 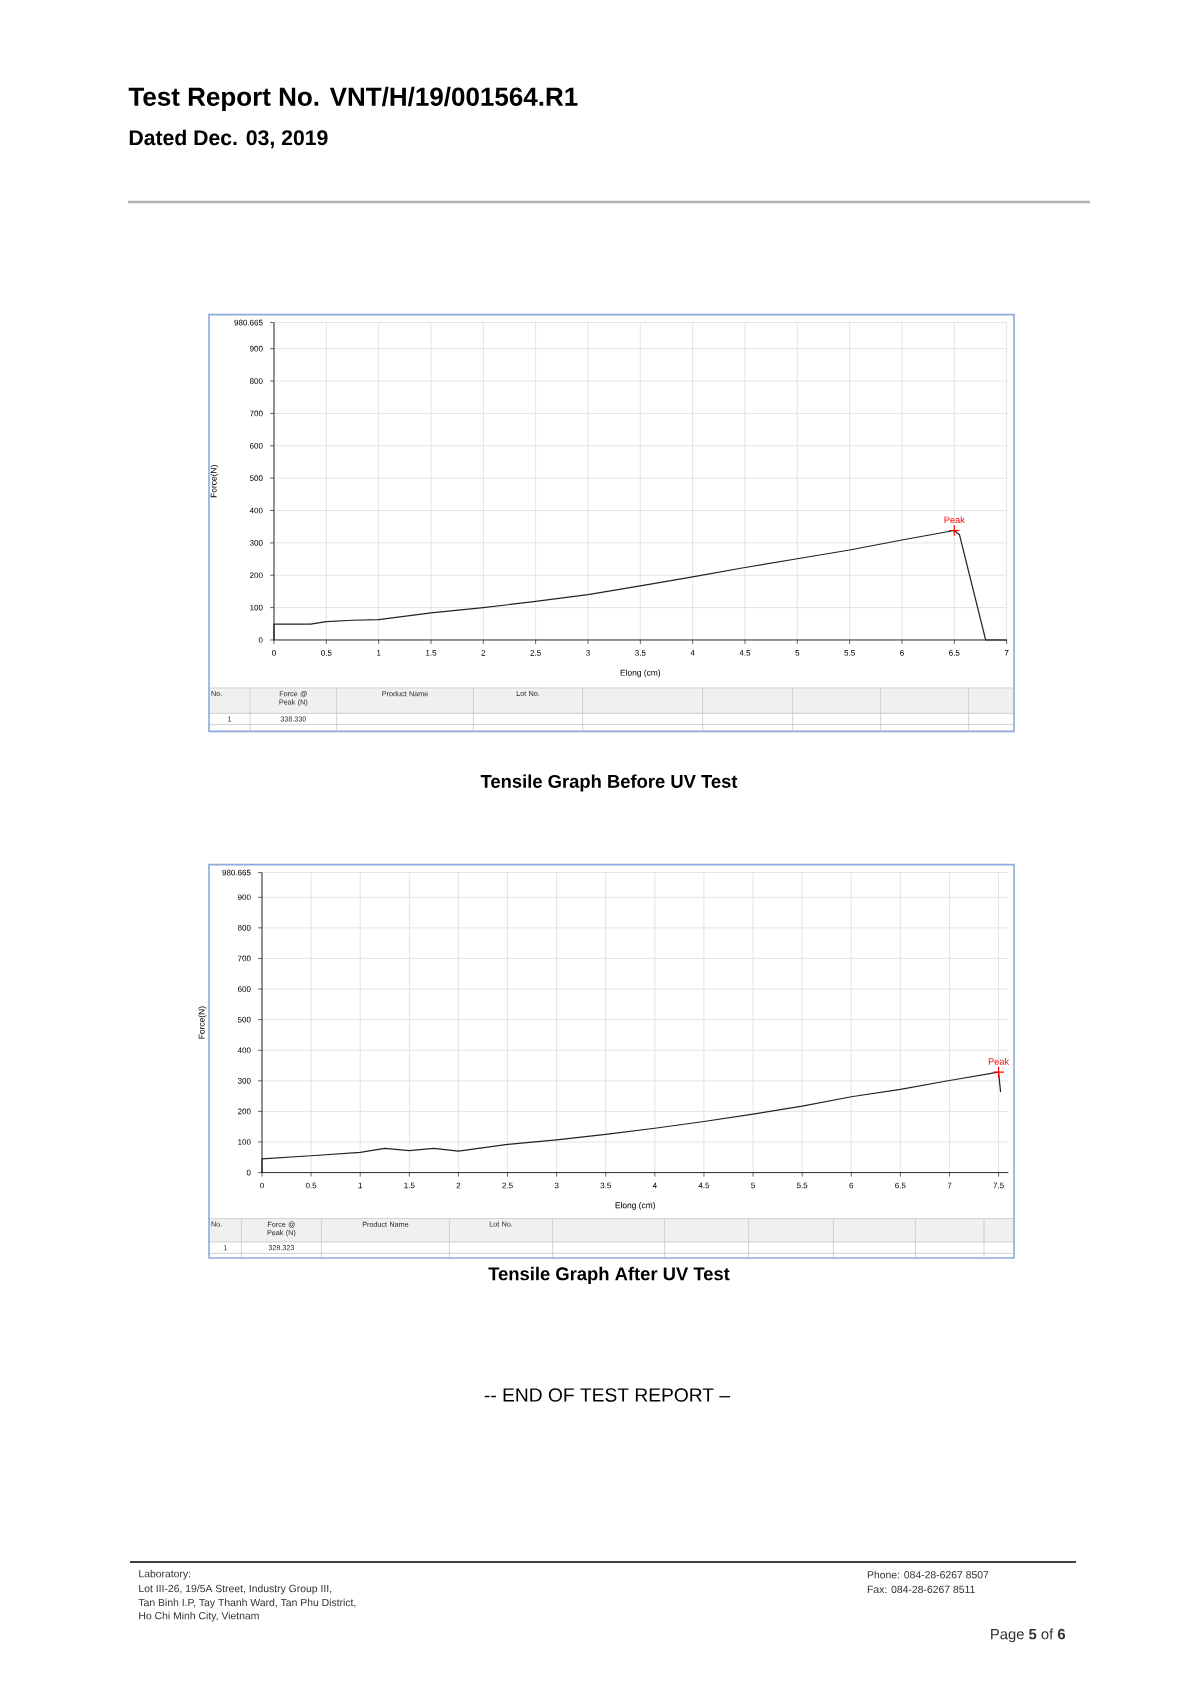 I want to click on text: Tensile Graph Before UV Test, so click(x=609, y=783).